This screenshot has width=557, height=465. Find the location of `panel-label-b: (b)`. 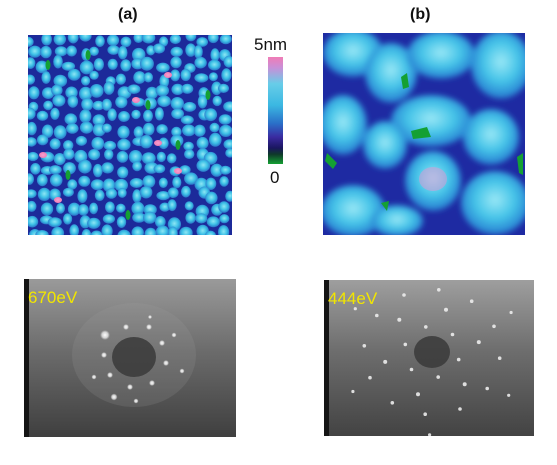

panel-label-b: (b) is located at coordinates (420, 14).